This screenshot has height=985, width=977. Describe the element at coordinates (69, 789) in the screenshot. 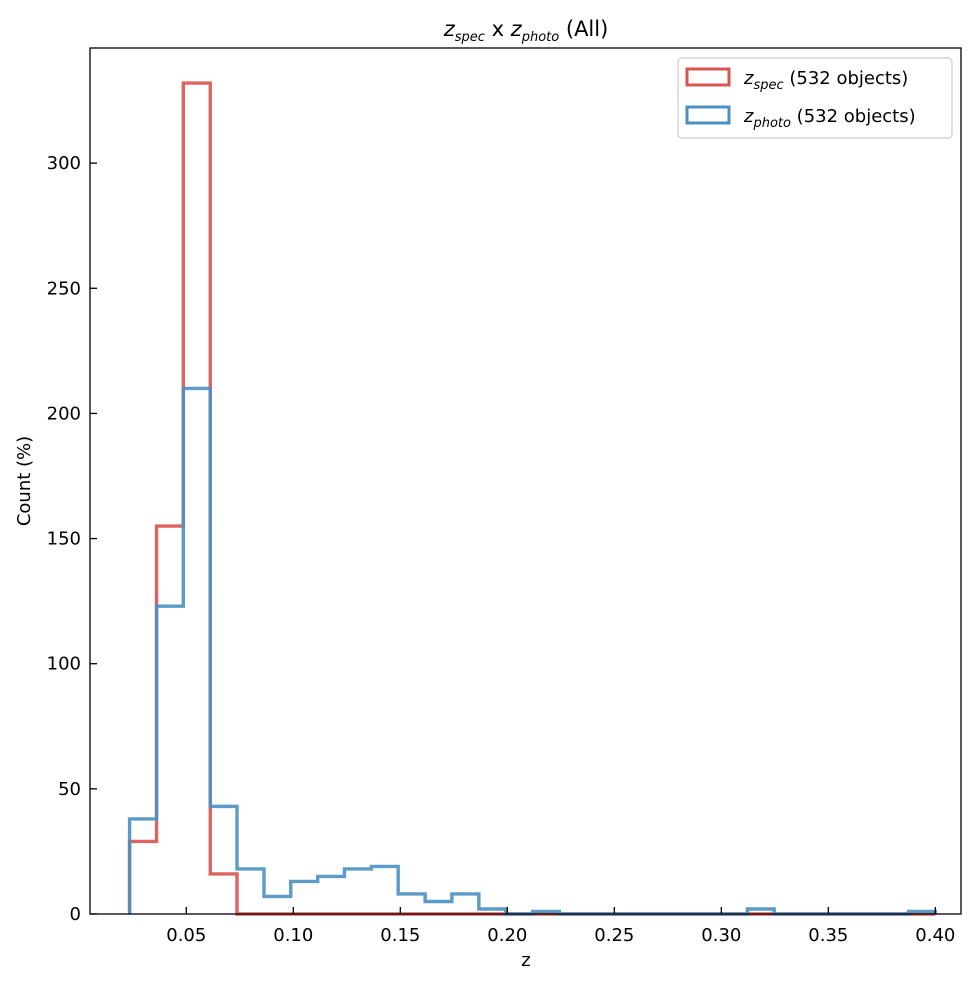

I see `y-tick-label: 50` at that location.